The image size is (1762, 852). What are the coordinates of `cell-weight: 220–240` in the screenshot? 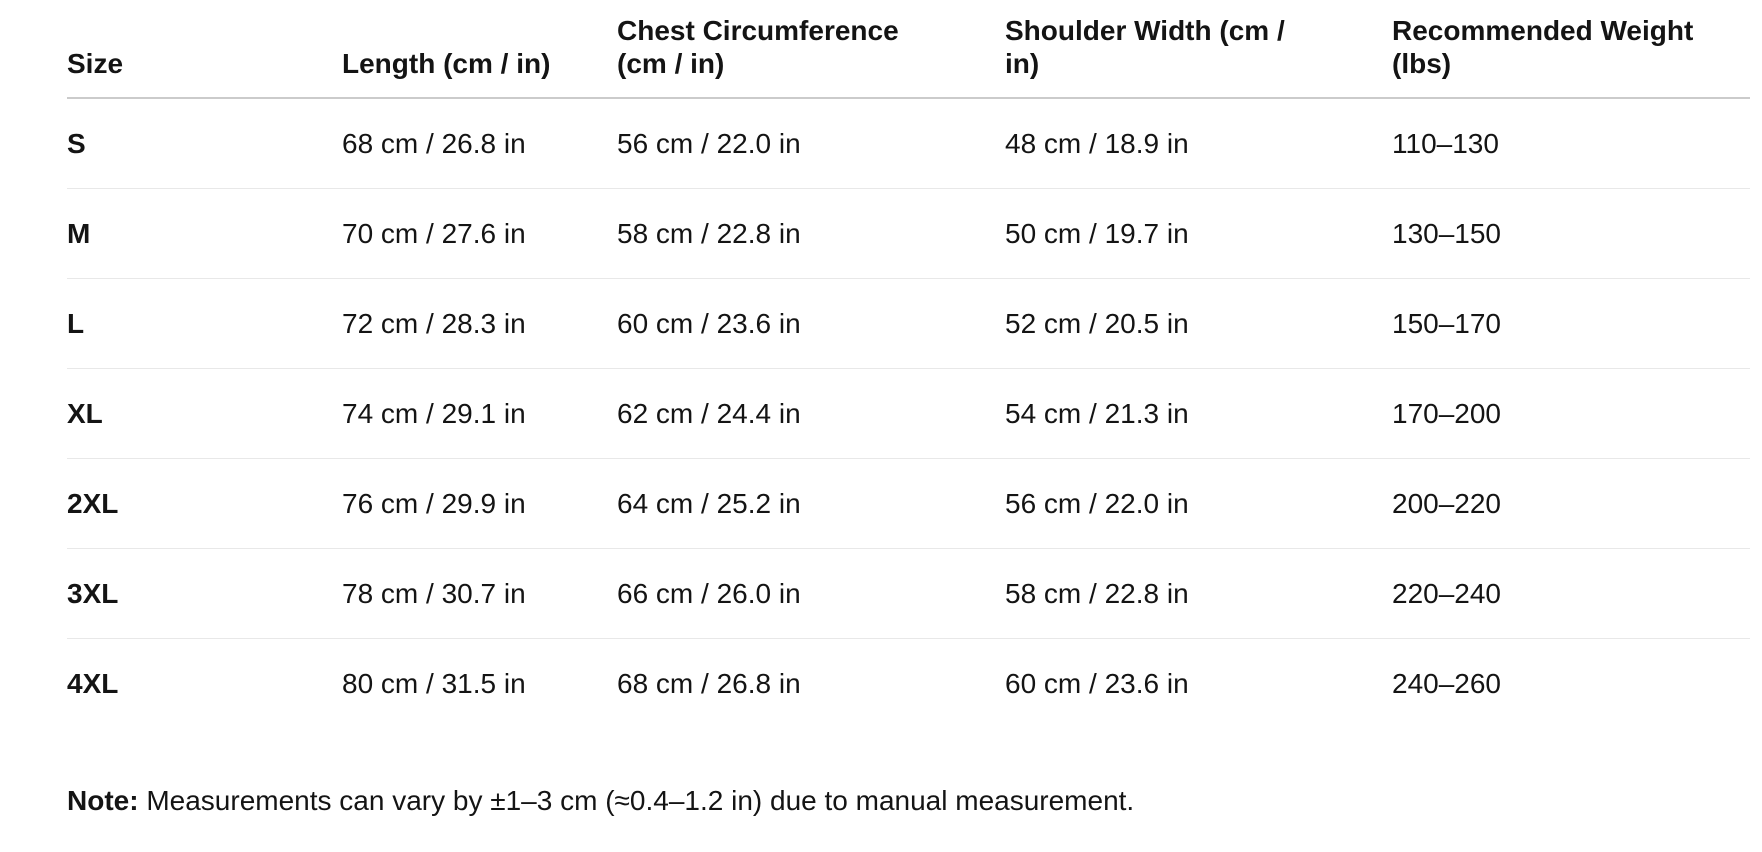 It's located at (1571, 593).